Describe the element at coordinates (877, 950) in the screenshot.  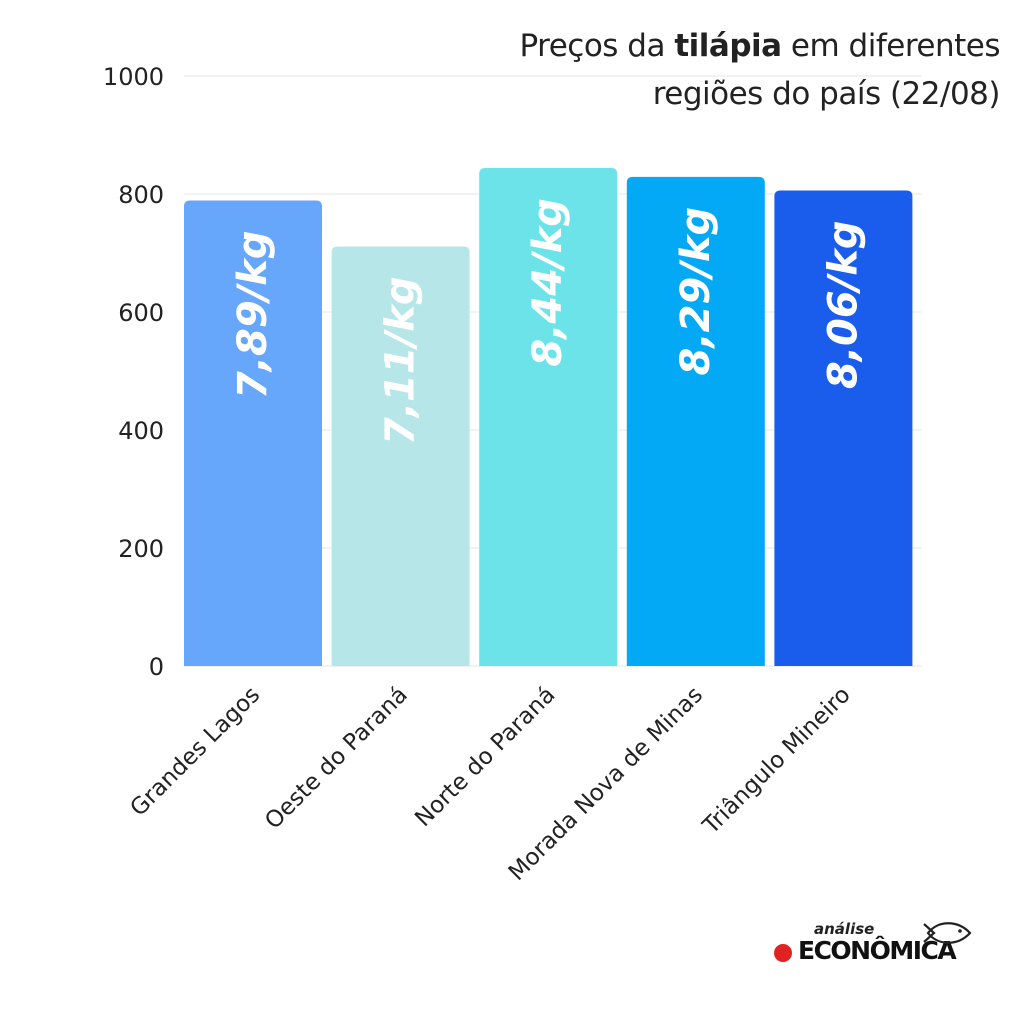
I see `logo-big-text: ECONÔMICA` at that location.